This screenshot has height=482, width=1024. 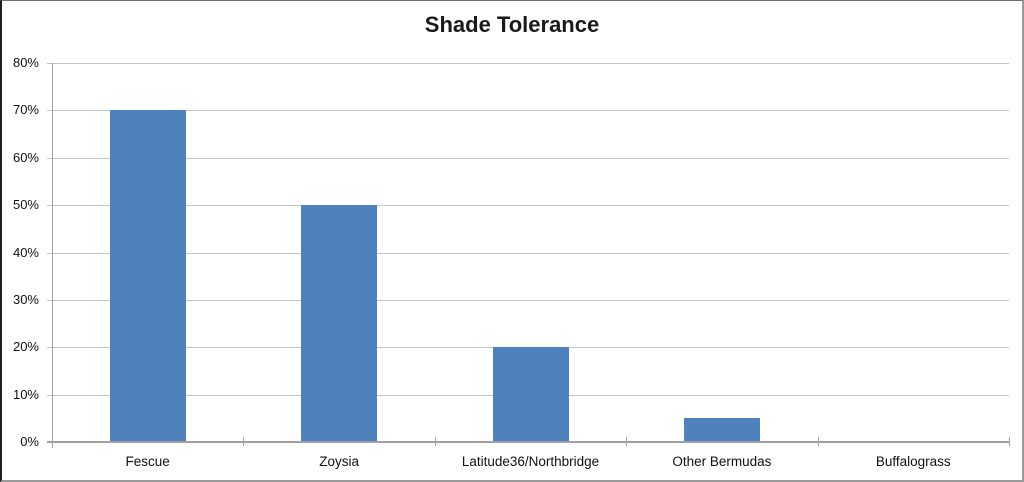 I want to click on y-axis-line, so click(x=52, y=255).